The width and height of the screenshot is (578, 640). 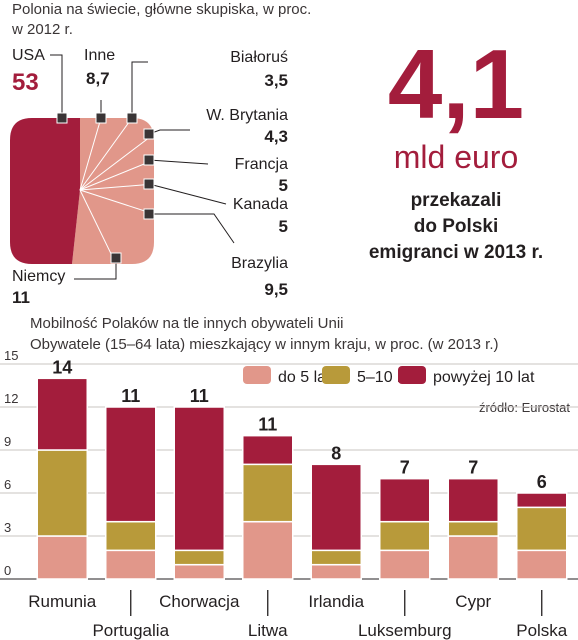 I want to click on label-kanada: Kanada, so click(x=260, y=204).